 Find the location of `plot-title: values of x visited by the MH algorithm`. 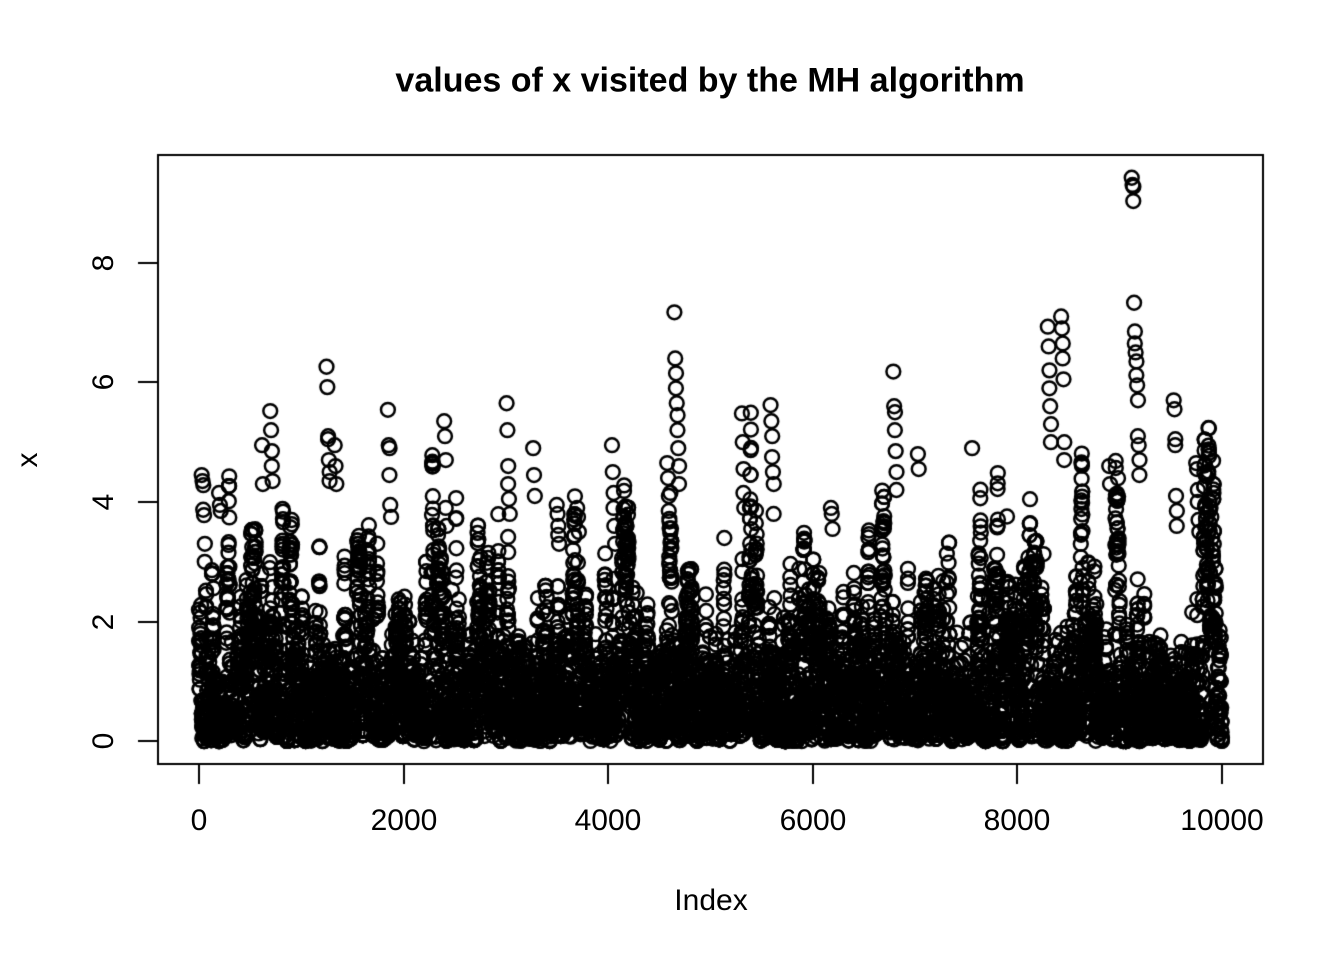

plot-title: values of x visited by the MH algorithm is located at coordinates (710, 80).